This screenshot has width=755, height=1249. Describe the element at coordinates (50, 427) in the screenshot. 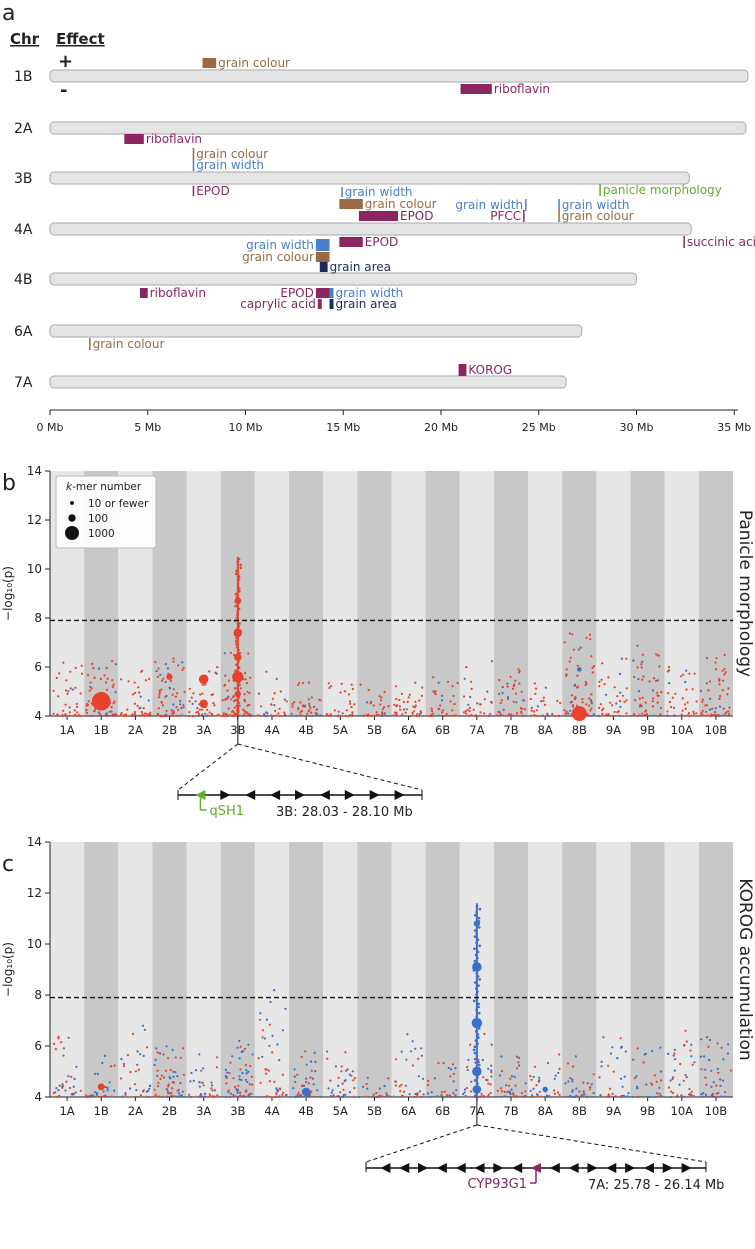

I see `x-tick-label: 0 Mb` at that location.